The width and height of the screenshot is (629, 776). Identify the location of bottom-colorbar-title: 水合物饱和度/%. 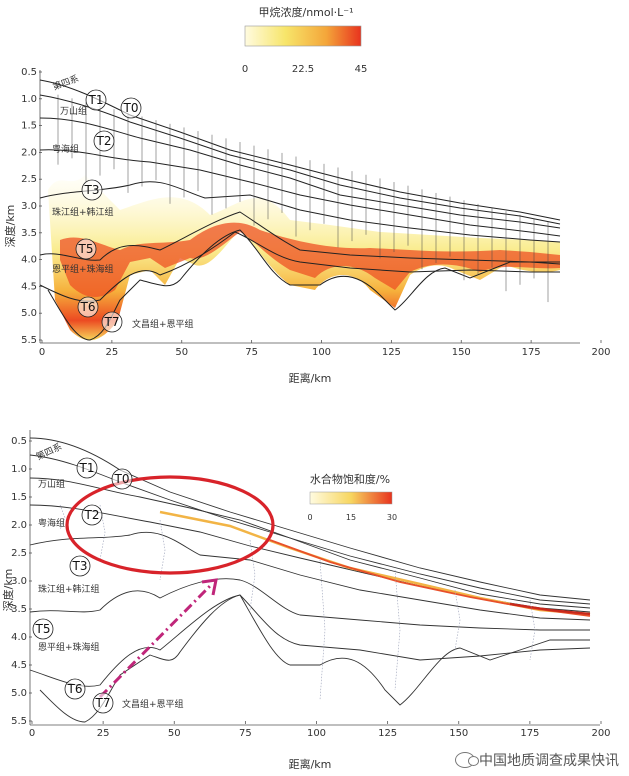
(350, 479).